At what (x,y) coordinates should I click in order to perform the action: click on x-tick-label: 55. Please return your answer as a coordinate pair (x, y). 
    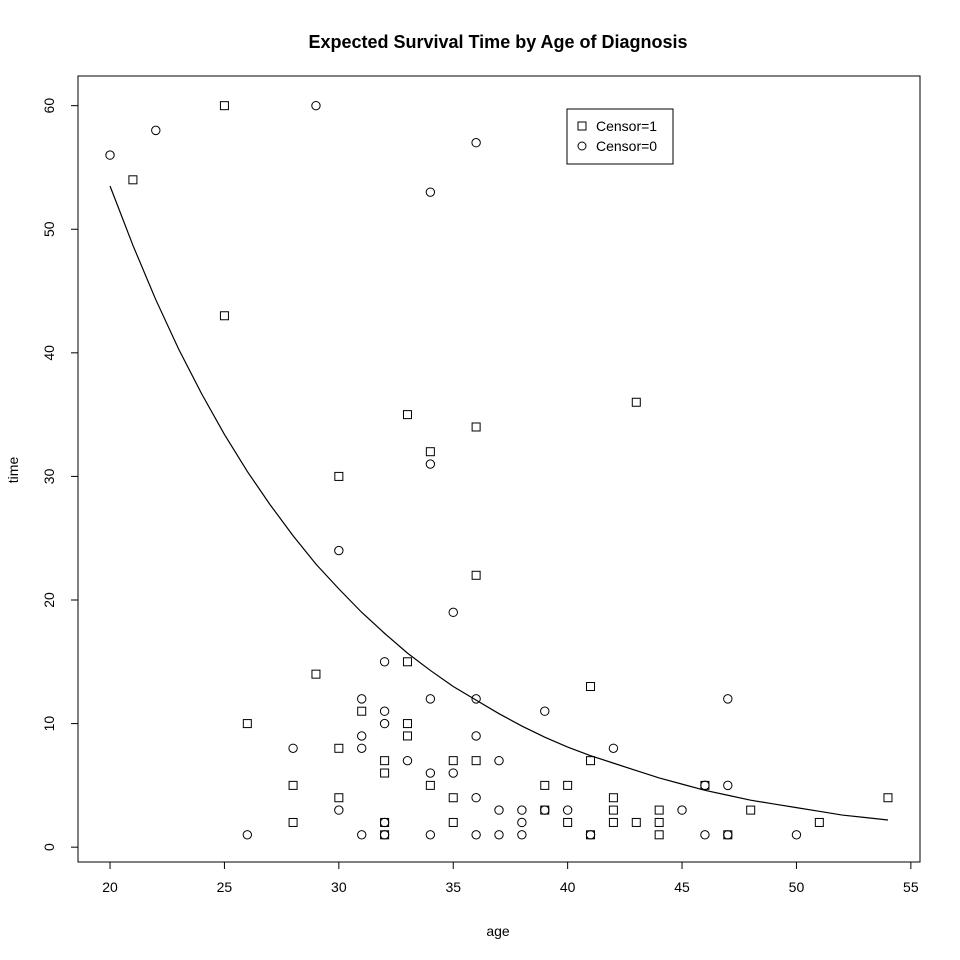
    Looking at the image, I should click on (911, 887).